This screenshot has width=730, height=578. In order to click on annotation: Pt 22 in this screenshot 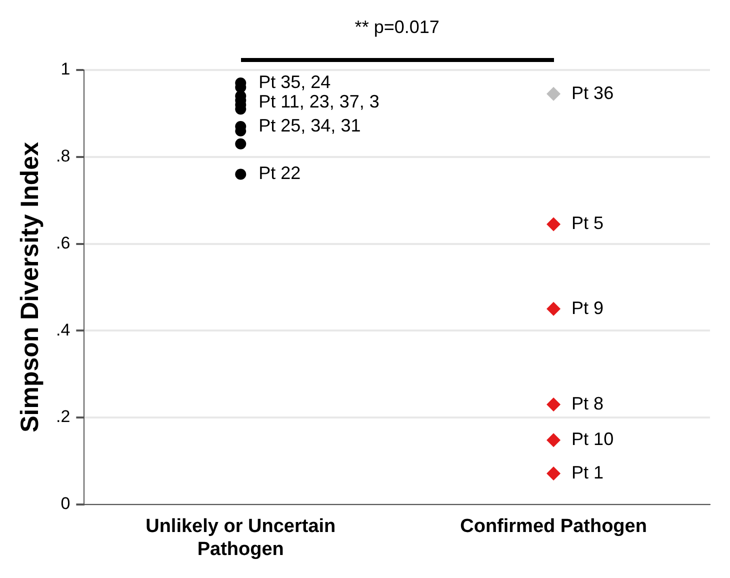, I will do `click(279, 173)`.